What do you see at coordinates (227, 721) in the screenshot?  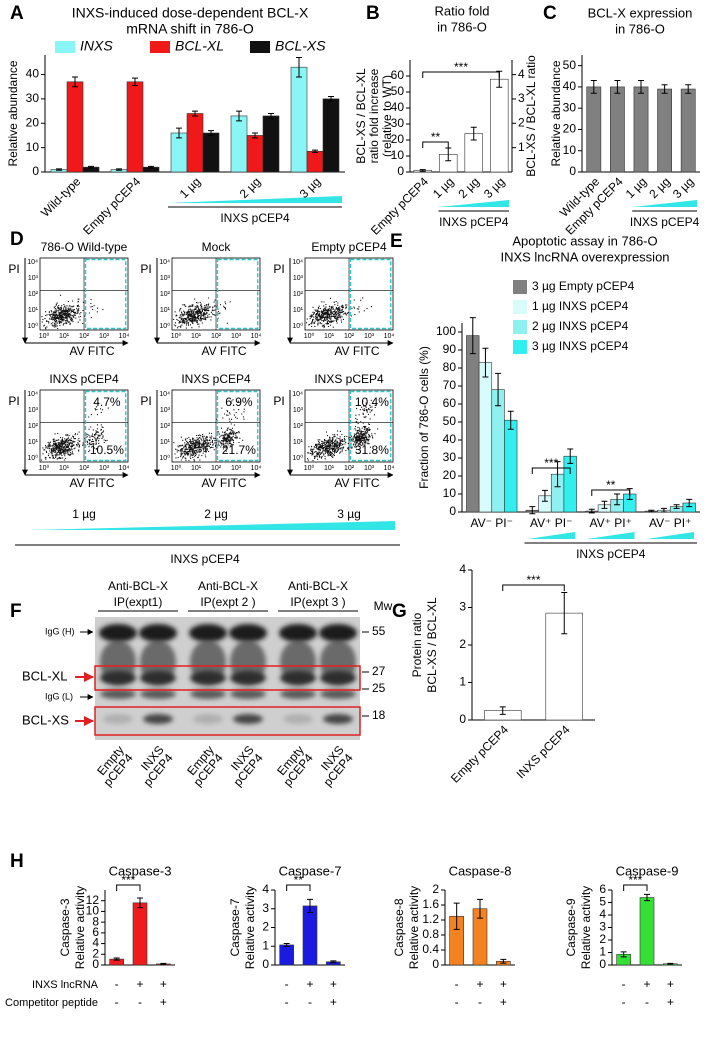 I see `highlight-box` at bounding box center [227, 721].